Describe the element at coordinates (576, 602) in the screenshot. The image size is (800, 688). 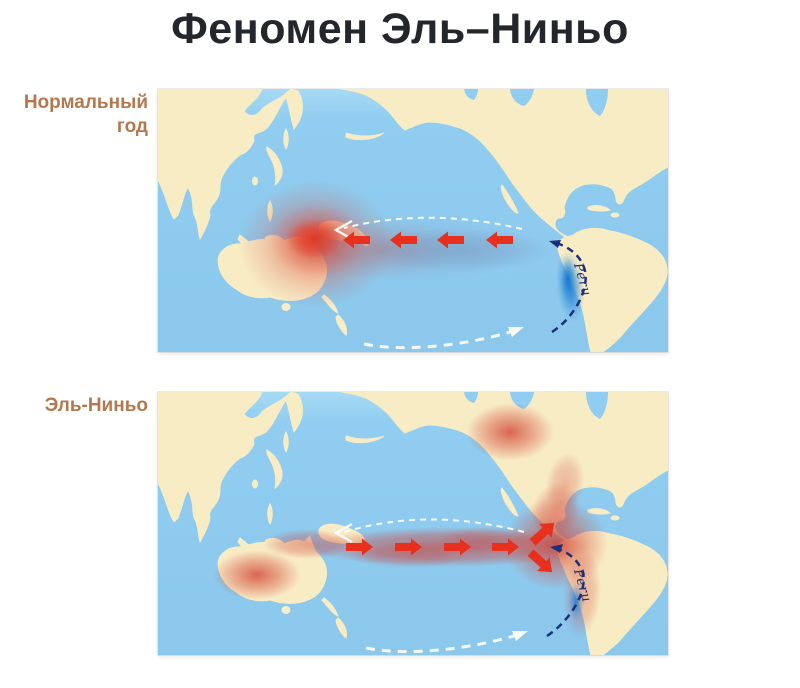
I see `weak-upwelling-remnant` at that location.